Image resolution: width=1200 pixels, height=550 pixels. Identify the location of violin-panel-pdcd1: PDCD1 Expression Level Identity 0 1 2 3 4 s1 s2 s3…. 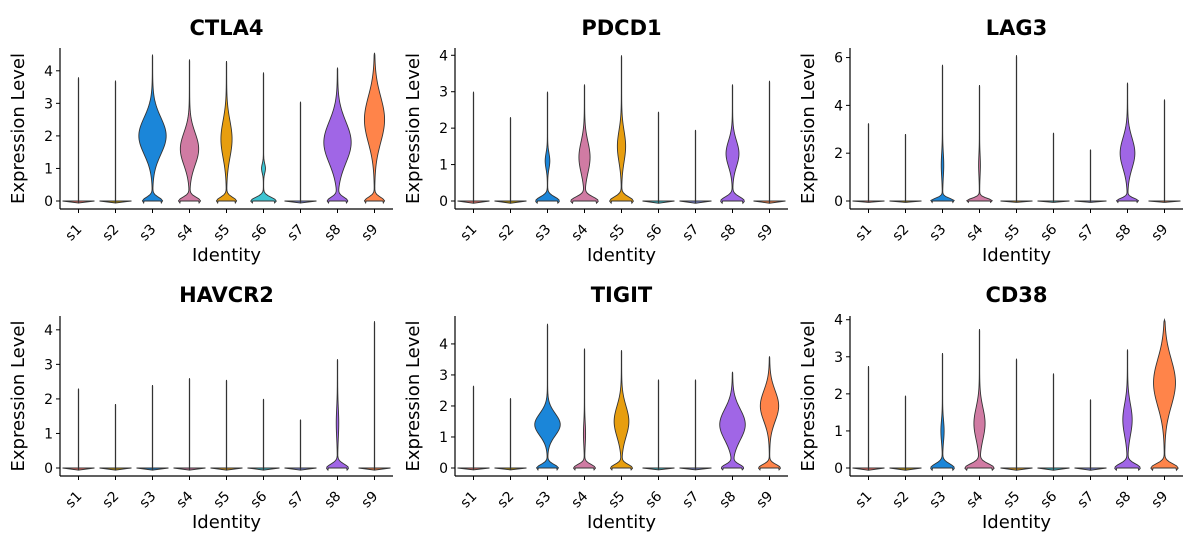
(595, 141).